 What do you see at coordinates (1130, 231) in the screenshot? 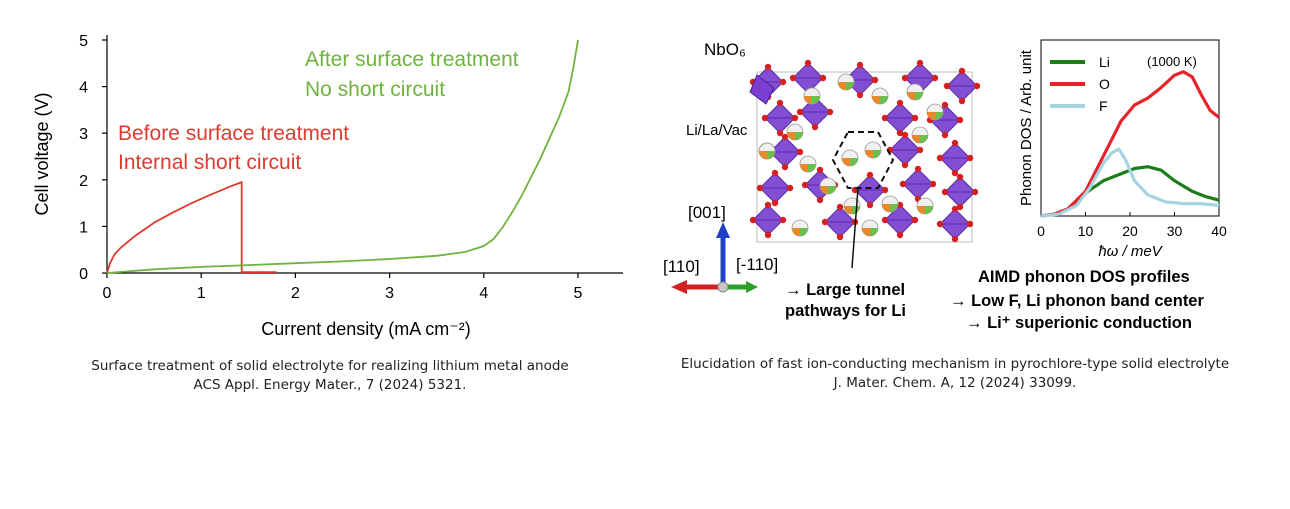
I see `x-tick-label: 20` at bounding box center [1130, 231].